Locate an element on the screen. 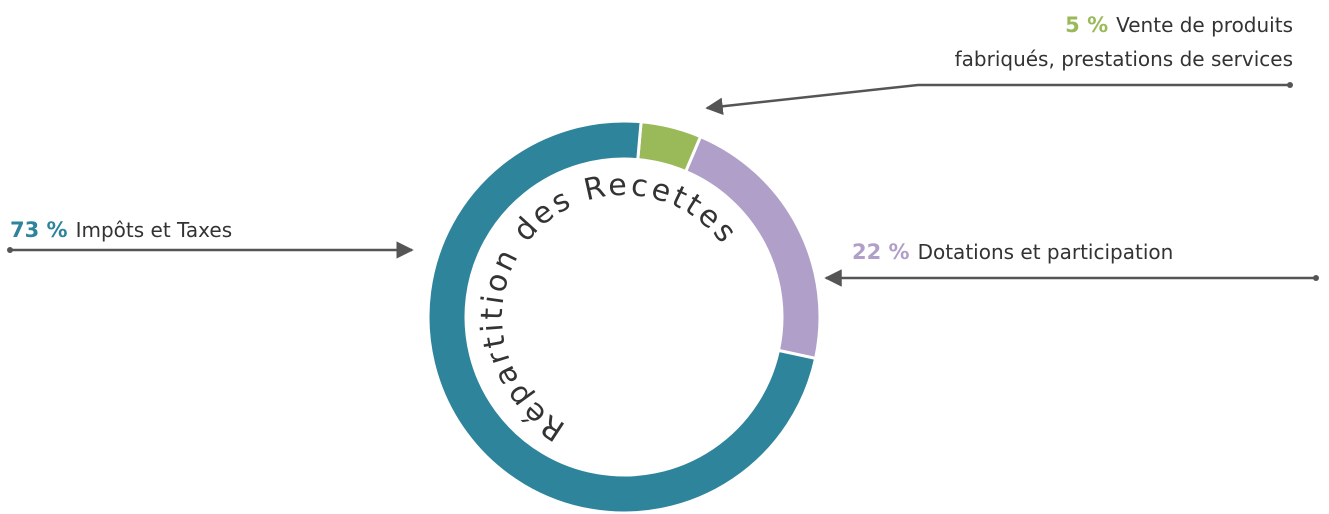 This screenshot has height=514, width=1329. category-label: Dotations et participation is located at coordinates (1045, 252).